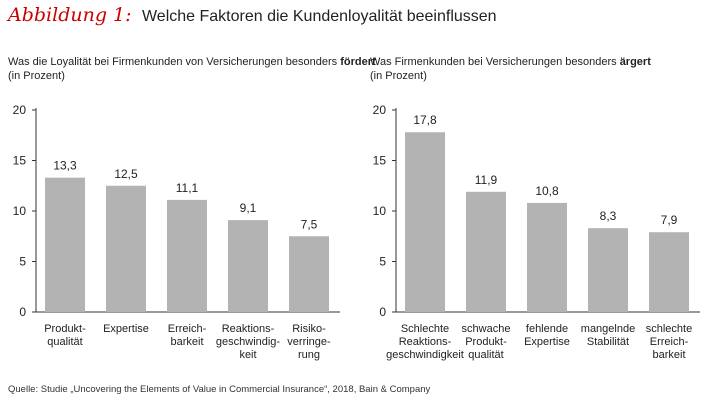  Describe the element at coordinates (65, 166) in the screenshot. I see `data-label: 13,3` at that location.